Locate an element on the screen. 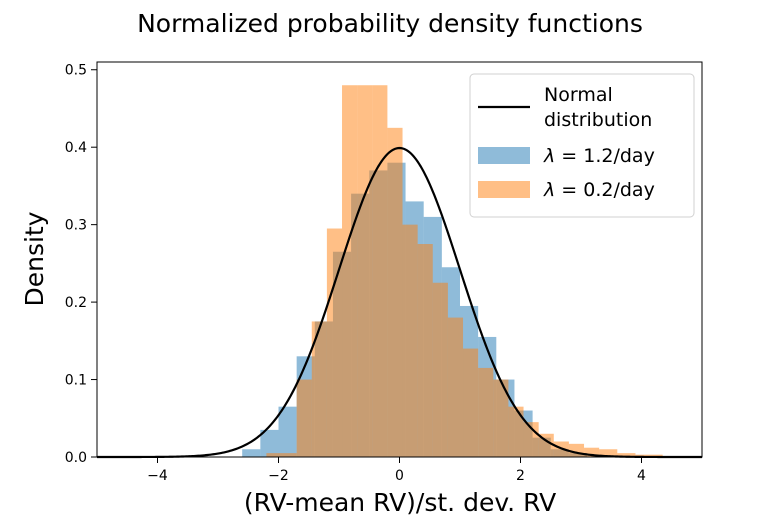  x-axis-label: (RV-mean RV)/st. dev. RV is located at coordinates (400, 502).